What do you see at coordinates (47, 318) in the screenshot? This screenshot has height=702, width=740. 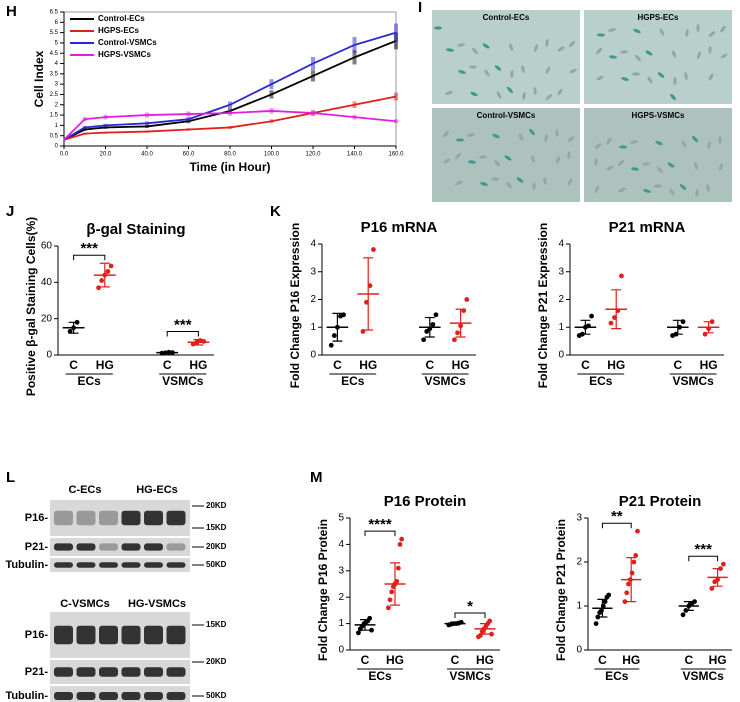 I see `y-tick-label: 20` at bounding box center [47, 318].